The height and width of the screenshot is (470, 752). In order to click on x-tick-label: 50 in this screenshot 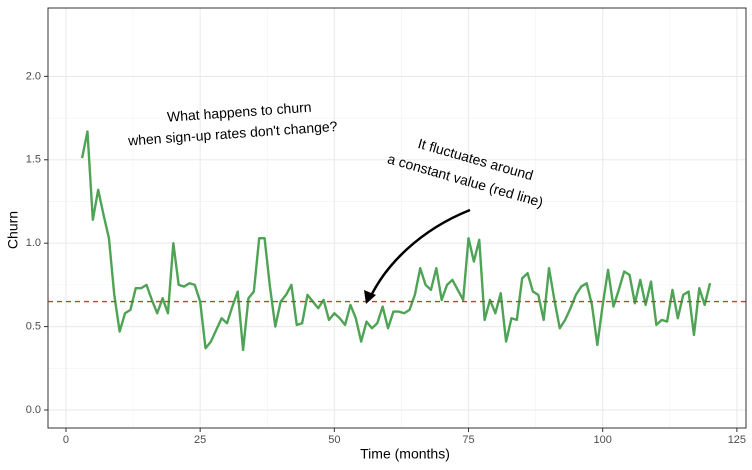, I will do `click(334, 440)`.